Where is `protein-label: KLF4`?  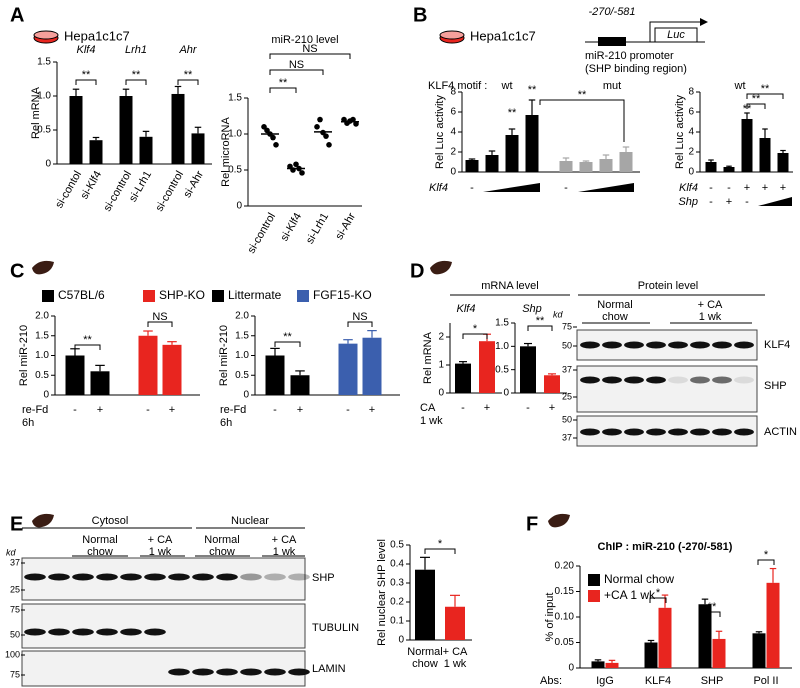 protein-label: KLF4 is located at coordinates (777, 345).